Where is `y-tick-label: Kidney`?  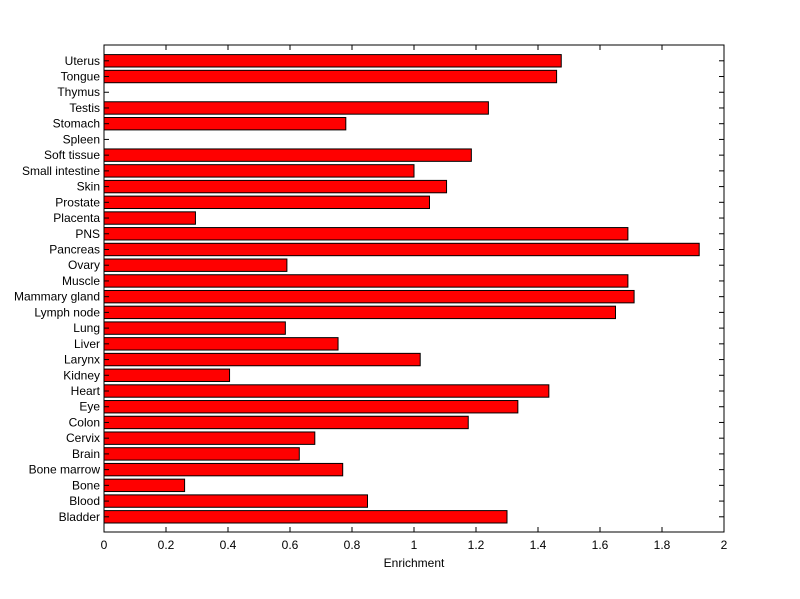
y-tick-label: Kidney is located at coordinates (81, 375).